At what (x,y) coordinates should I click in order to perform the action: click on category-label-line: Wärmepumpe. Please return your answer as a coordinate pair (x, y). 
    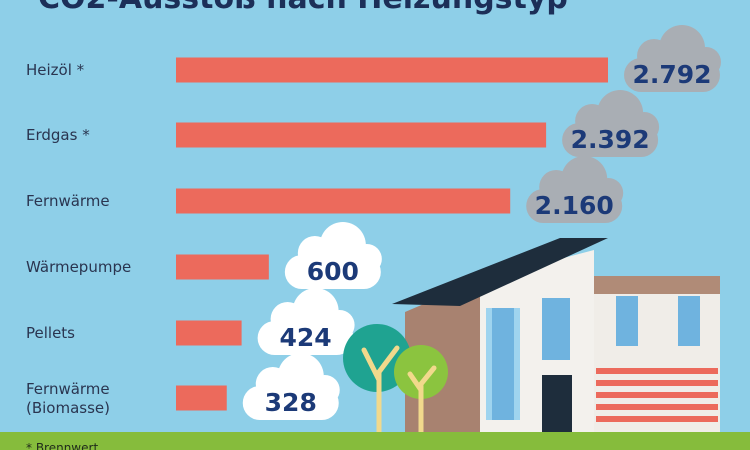
    Looking at the image, I should click on (78, 267).